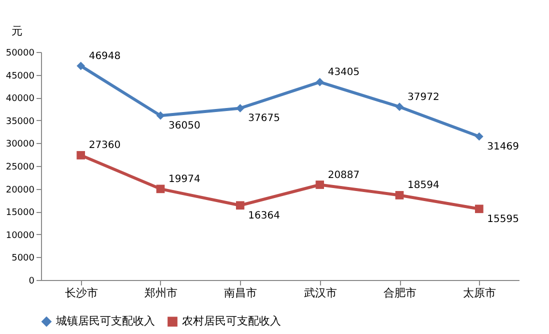 Image resolution: width=549 pixels, height=334 pixels. What do you see at coordinates (503, 219) in the screenshot?
I see `data-label: 15595` at bounding box center [503, 219].